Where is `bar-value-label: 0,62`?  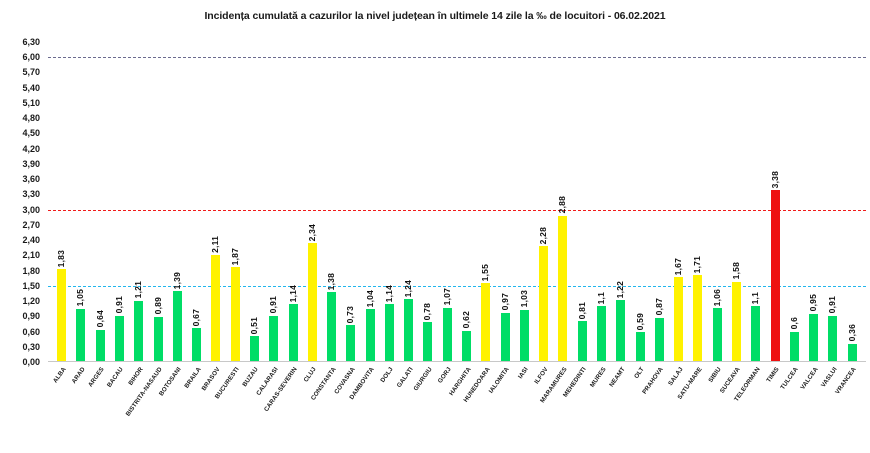
bar-value-label: 0,62 is located at coordinates (466, 320).